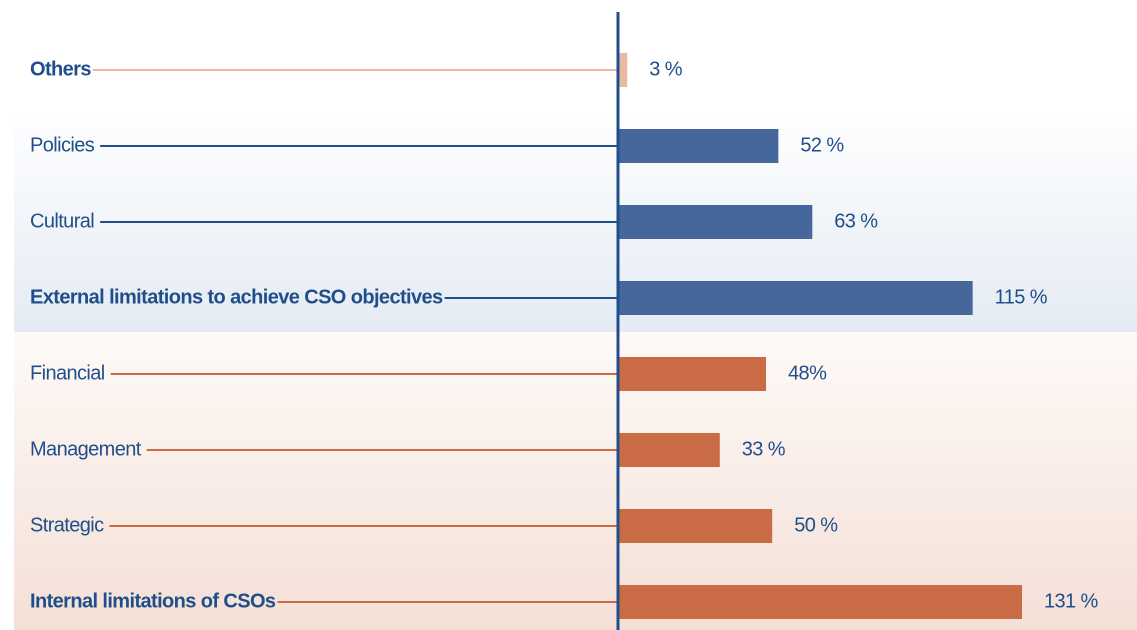 The width and height of the screenshot is (1137, 630). I want to click on value-label: 48%, so click(807, 373).